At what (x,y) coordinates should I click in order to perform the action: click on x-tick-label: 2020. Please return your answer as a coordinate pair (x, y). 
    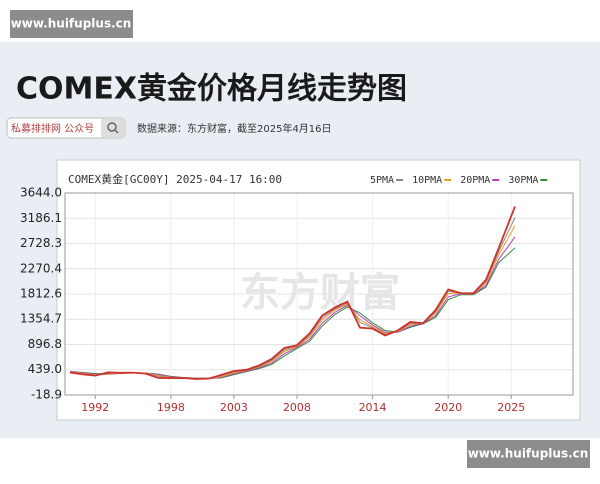
    Looking at the image, I should click on (448, 407).